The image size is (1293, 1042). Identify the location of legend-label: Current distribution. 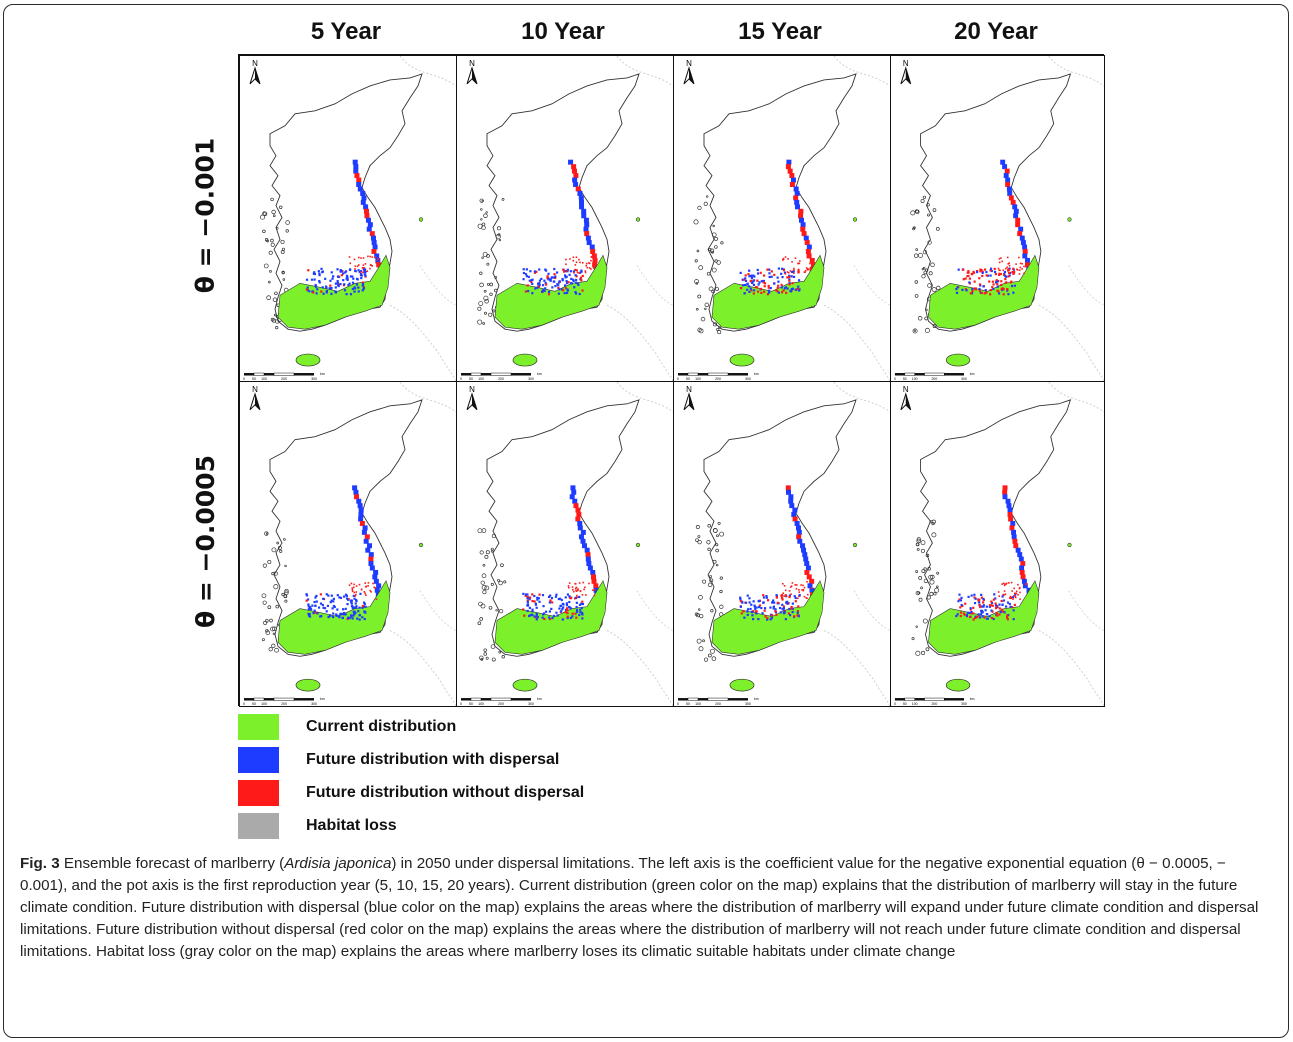
(381, 726).